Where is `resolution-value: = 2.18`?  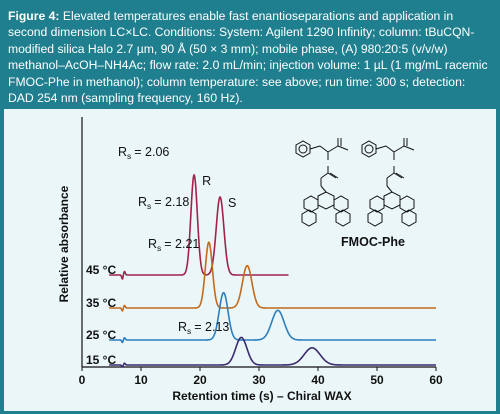
resolution-value: = 2.18 is located at coordinates (171, 202).